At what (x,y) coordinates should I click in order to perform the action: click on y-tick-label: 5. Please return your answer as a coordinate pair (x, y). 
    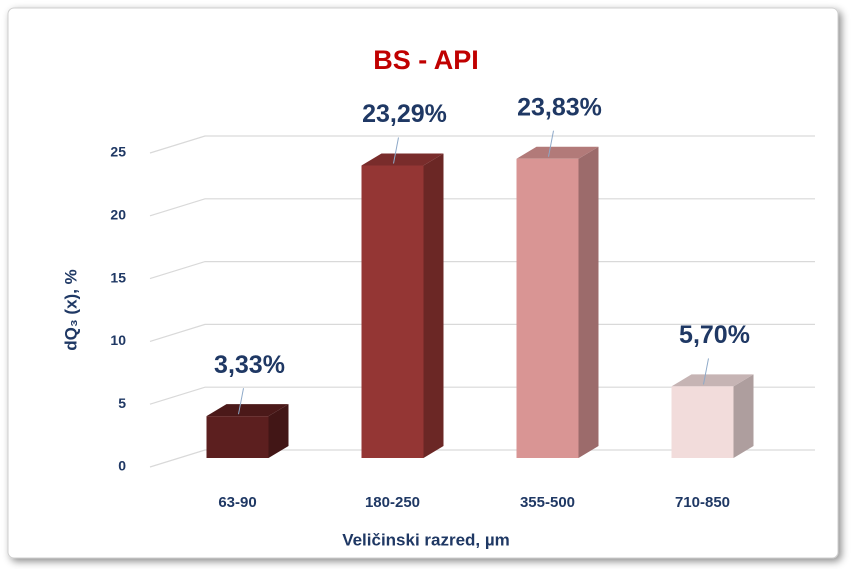
    Looking at the image, I should click on (122, 403).